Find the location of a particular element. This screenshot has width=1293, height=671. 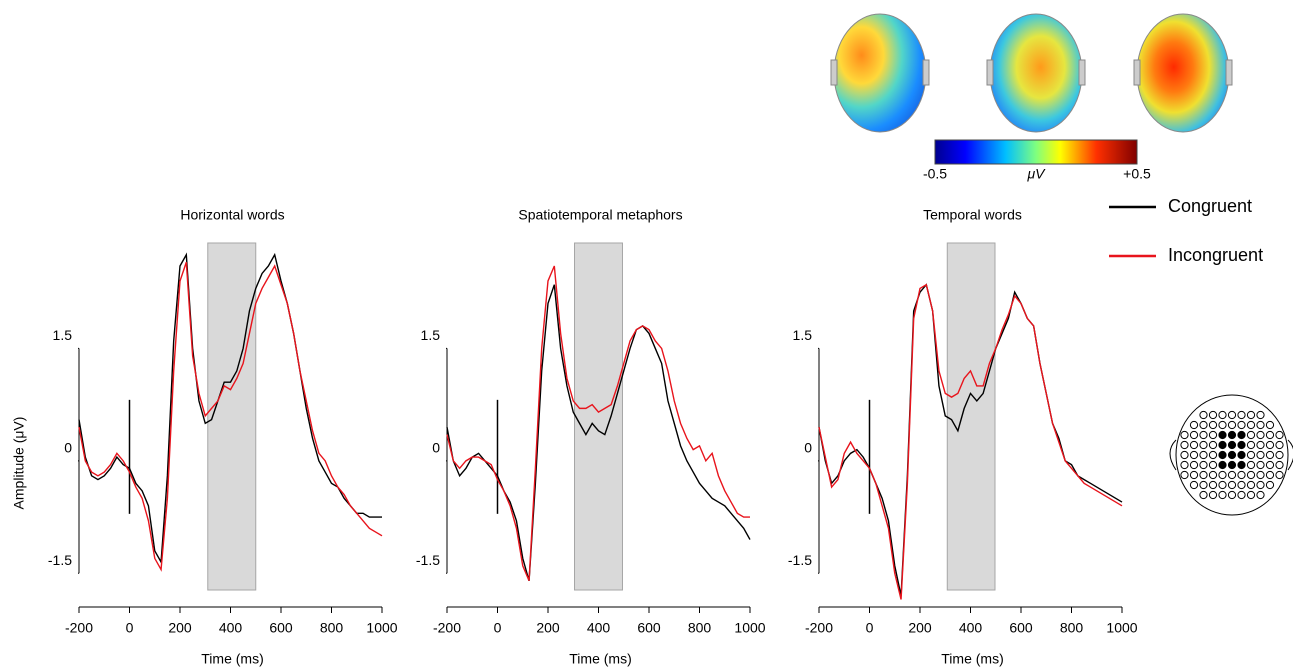

y-axis-label: Amplitude (μV) is located at coordinates (19, 463).